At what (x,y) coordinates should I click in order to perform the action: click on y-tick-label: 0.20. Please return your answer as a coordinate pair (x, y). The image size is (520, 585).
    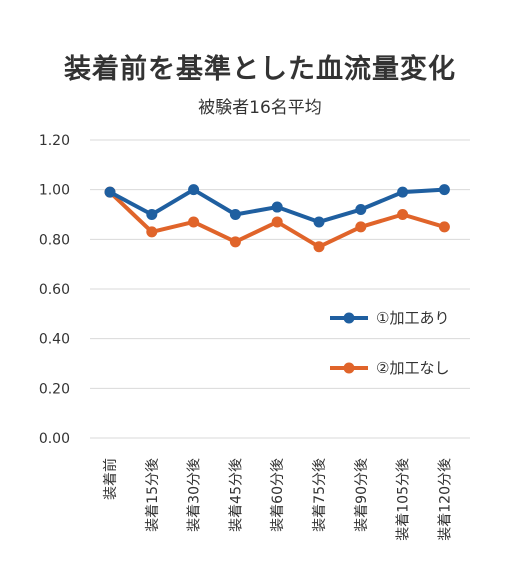
    Looking at the image, I should click on (54, 389).